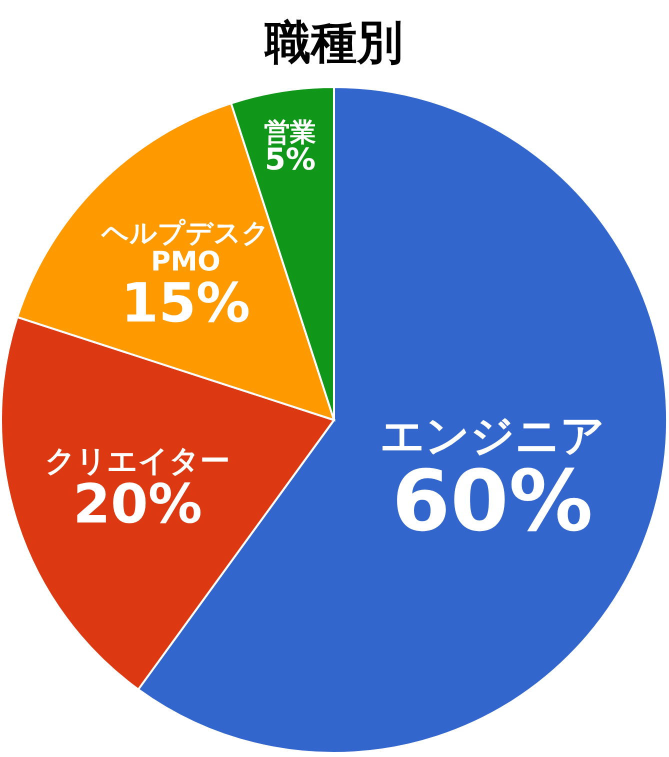 This screenshot has width=669, height=757. Describe the element at coordinates (333, 42) in the screenshot. I see `chart-title: 職種別` at that location.